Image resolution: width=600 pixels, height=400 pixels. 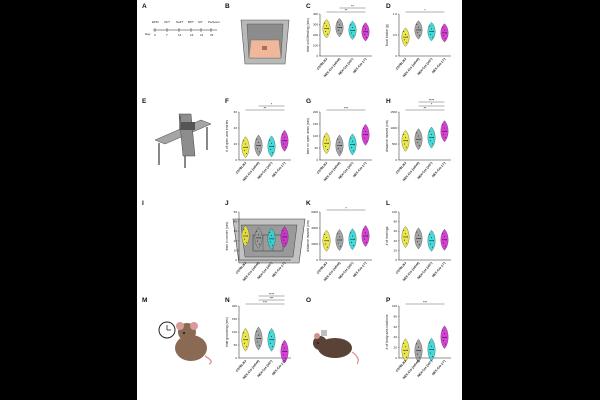 What do you see at coordinates (265, 109) in the screenshot?
I see `significance-label: **` at bounding box center [265, 109].